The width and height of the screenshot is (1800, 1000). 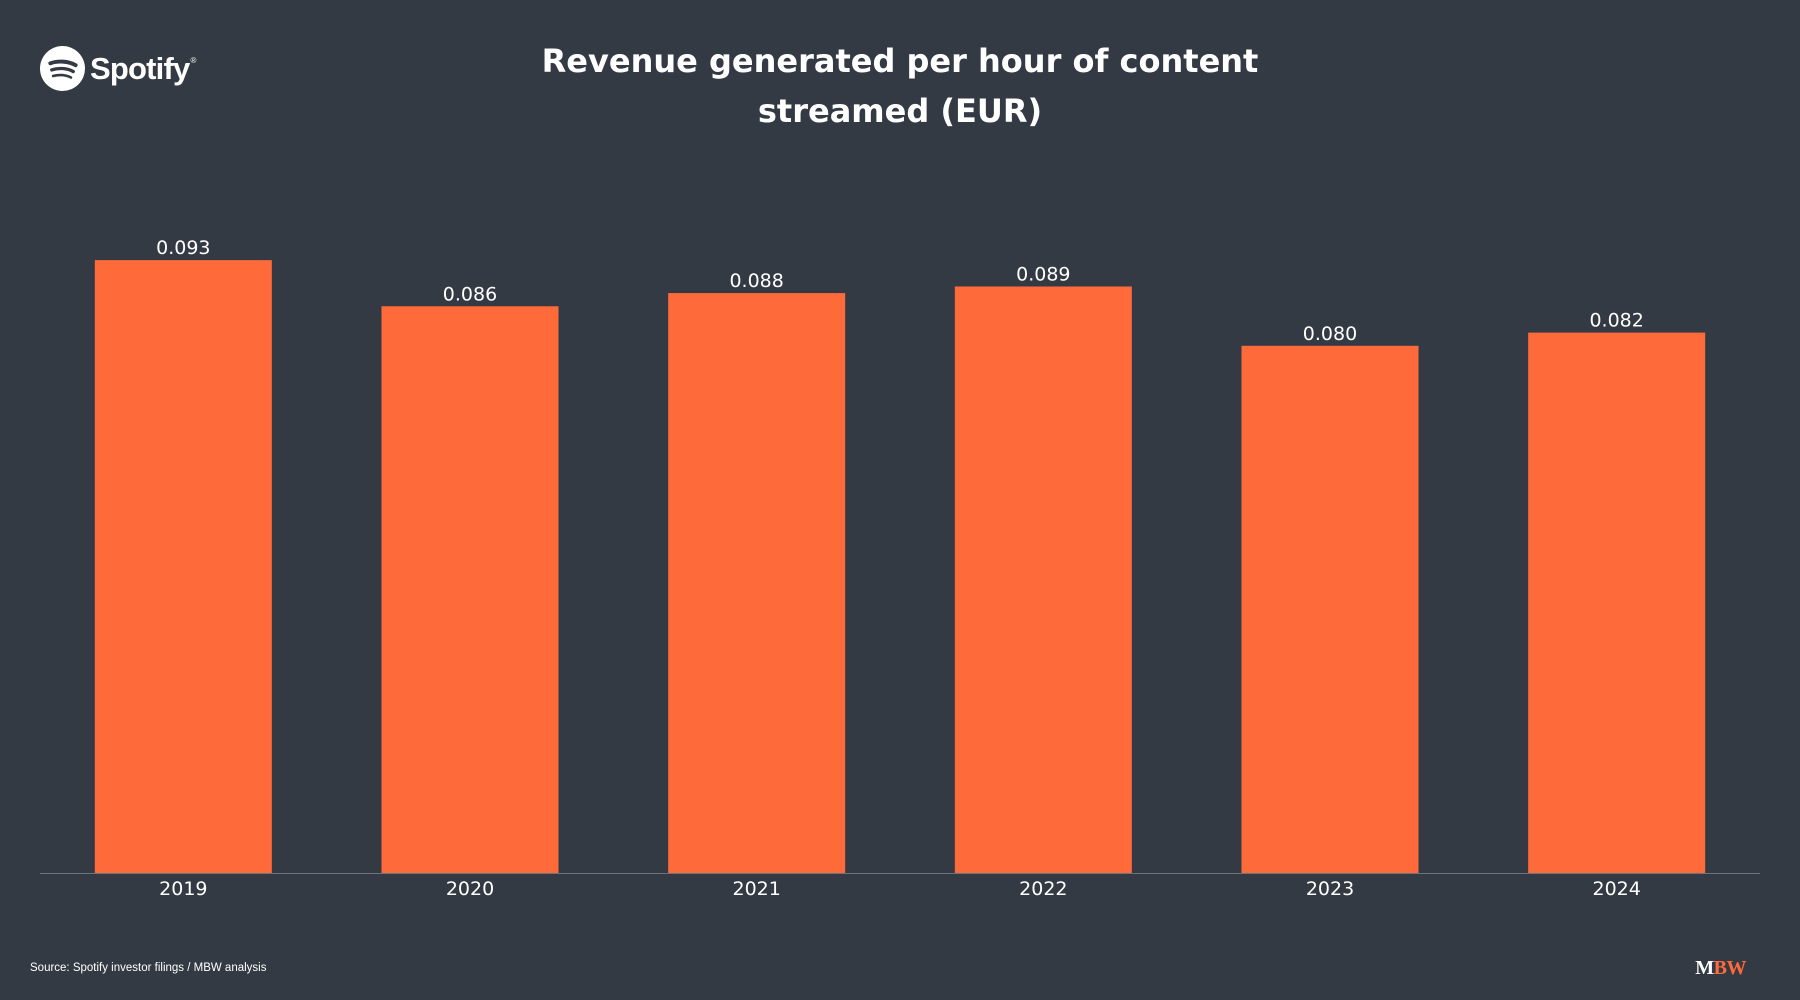 What do you see at coordinates (183, 566) in the screenshot?
I see `bar-2019` at bounding box center [183, 566].